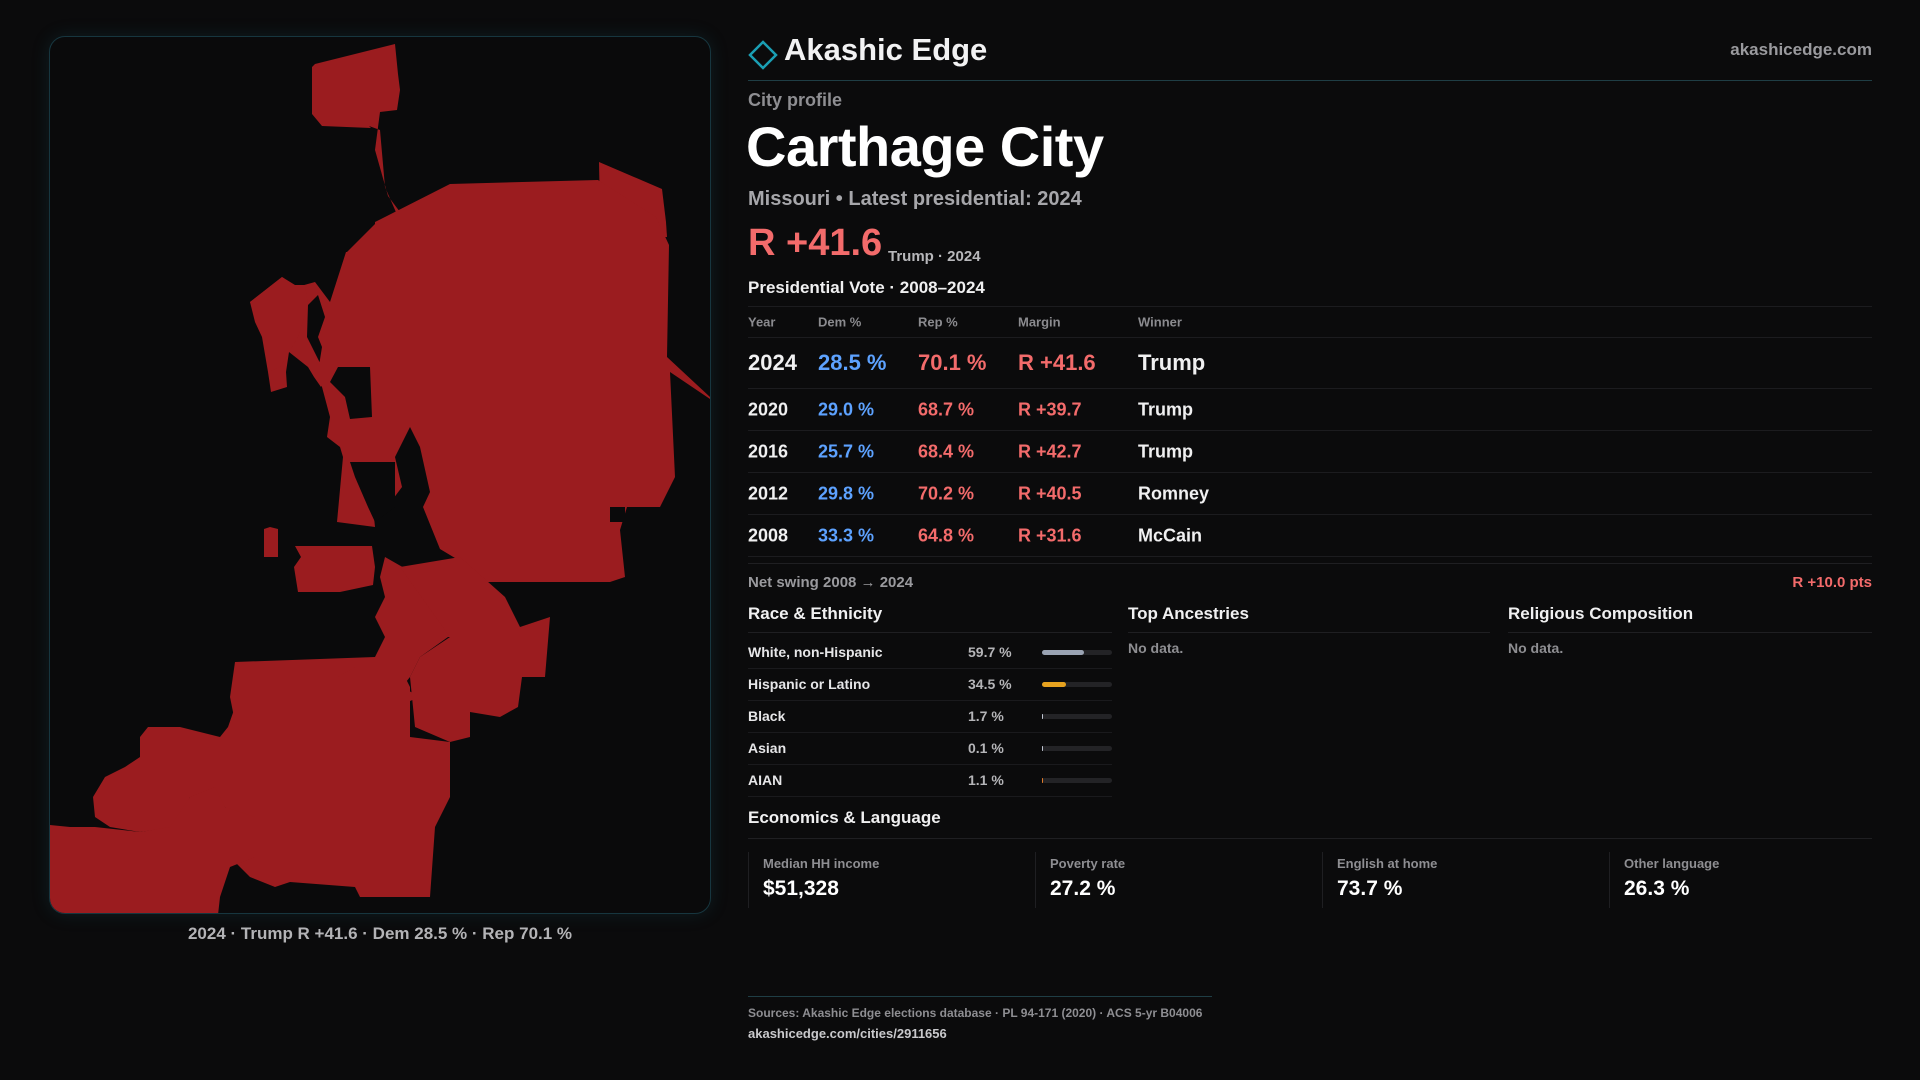 Image resolution: width=1920 pixels, height=1080 pixels. I want to click on race-label: Hispanic or Latino, so click(809, 684).